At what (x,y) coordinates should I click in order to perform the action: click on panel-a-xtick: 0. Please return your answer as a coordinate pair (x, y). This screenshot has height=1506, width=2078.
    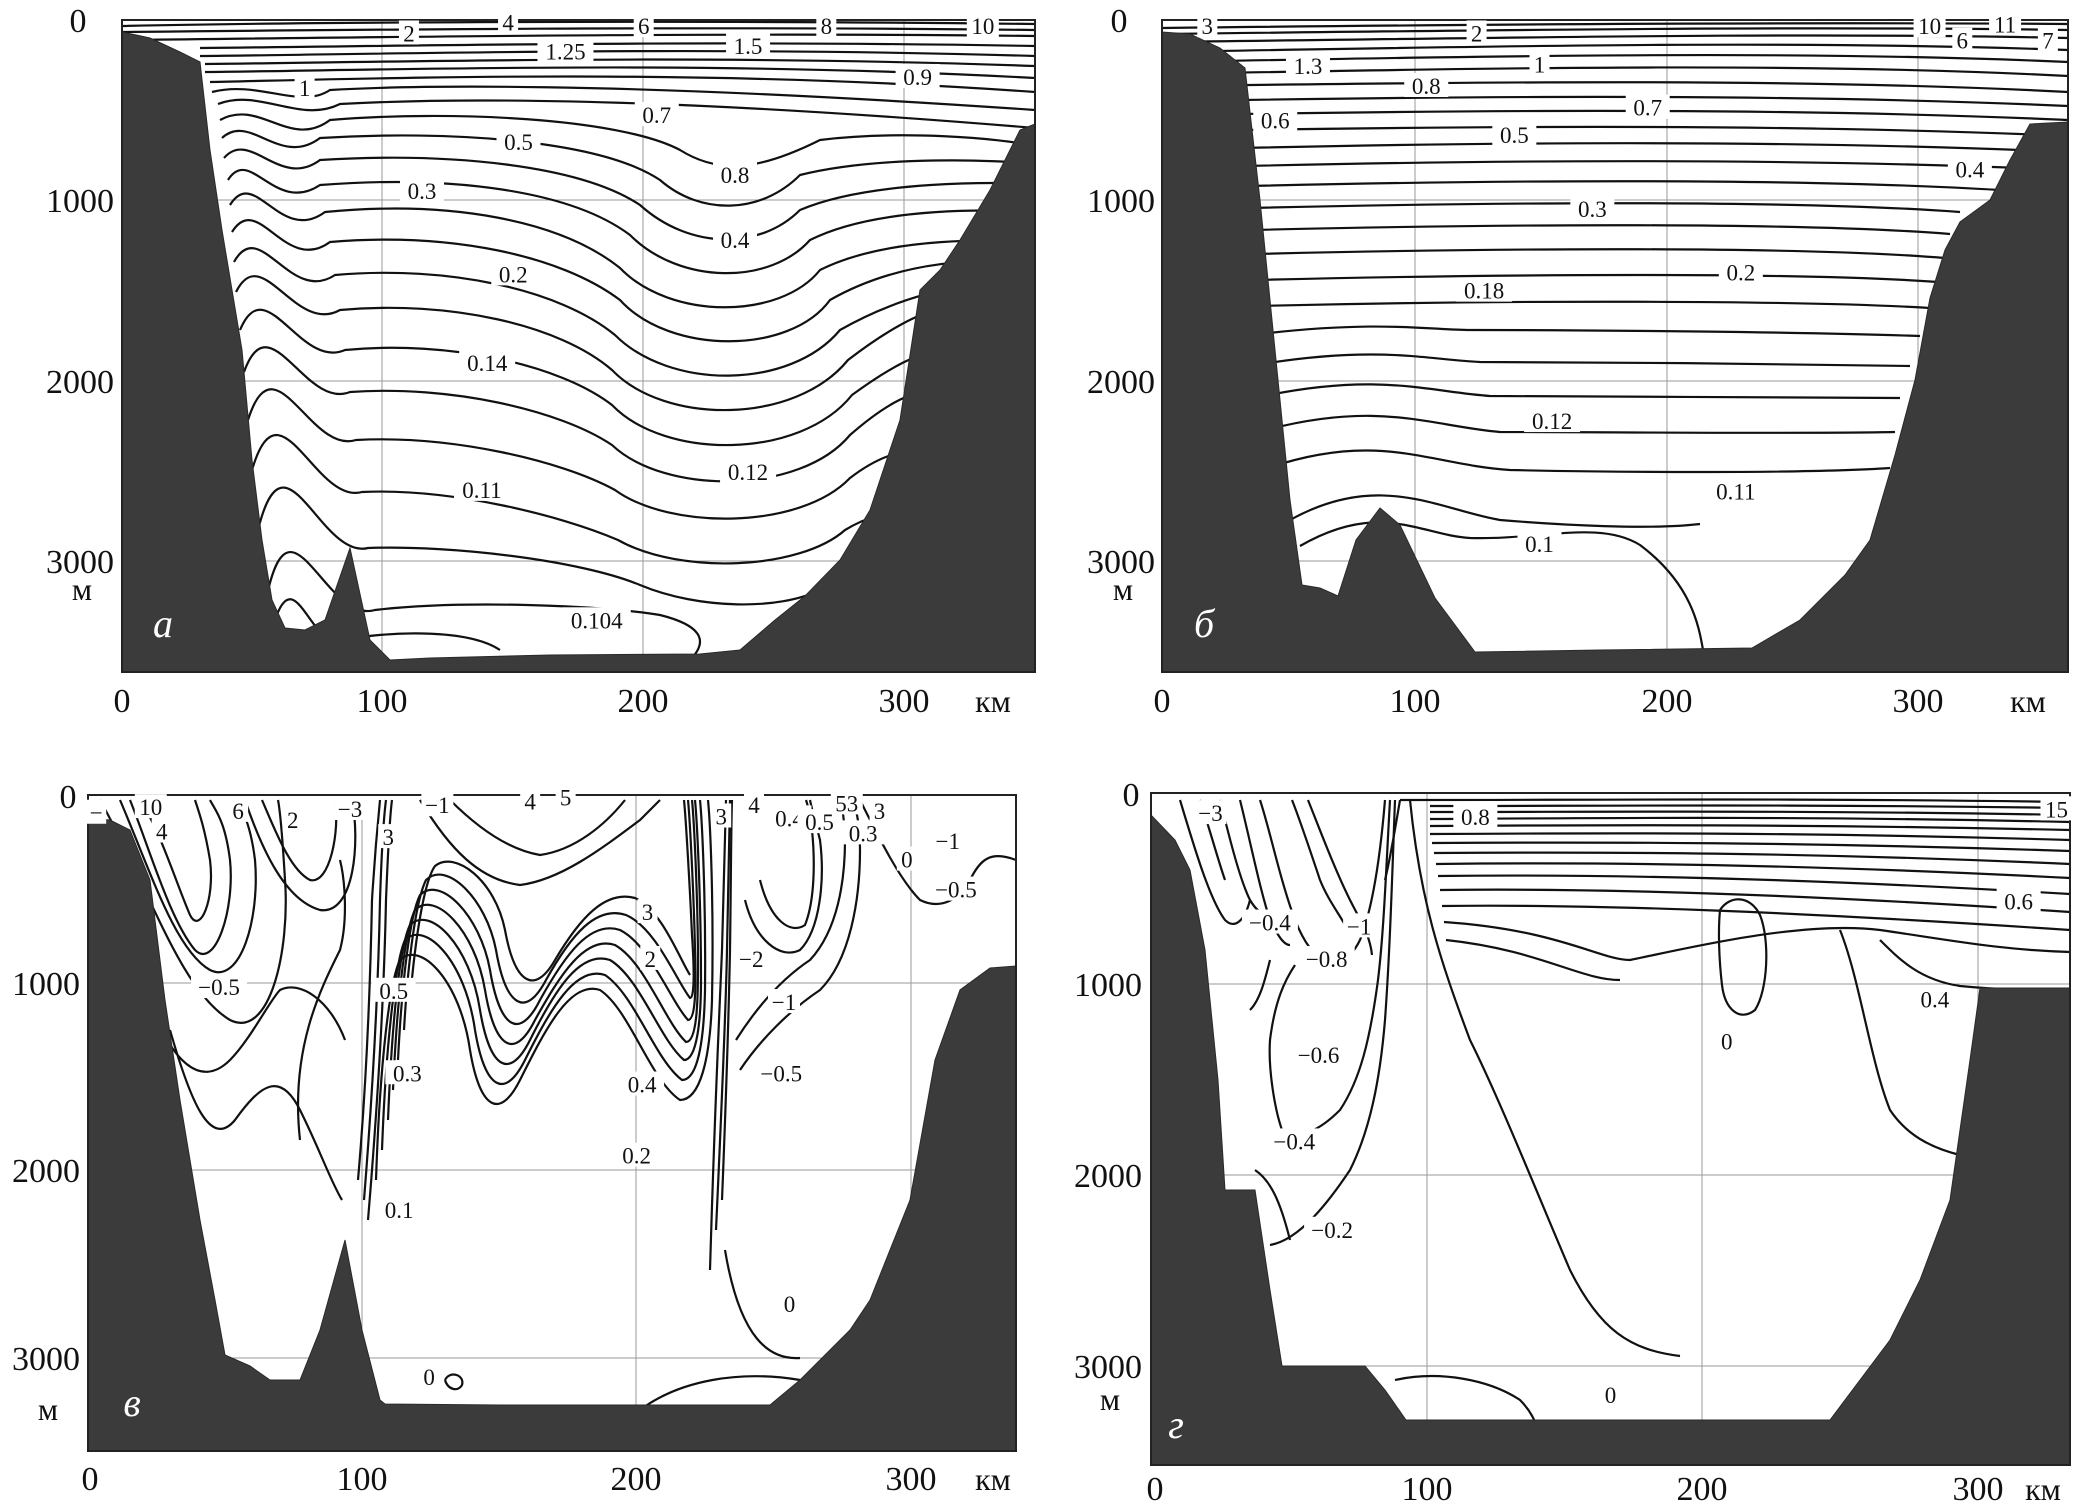
    Looking at the image, I should click on (122, 701).